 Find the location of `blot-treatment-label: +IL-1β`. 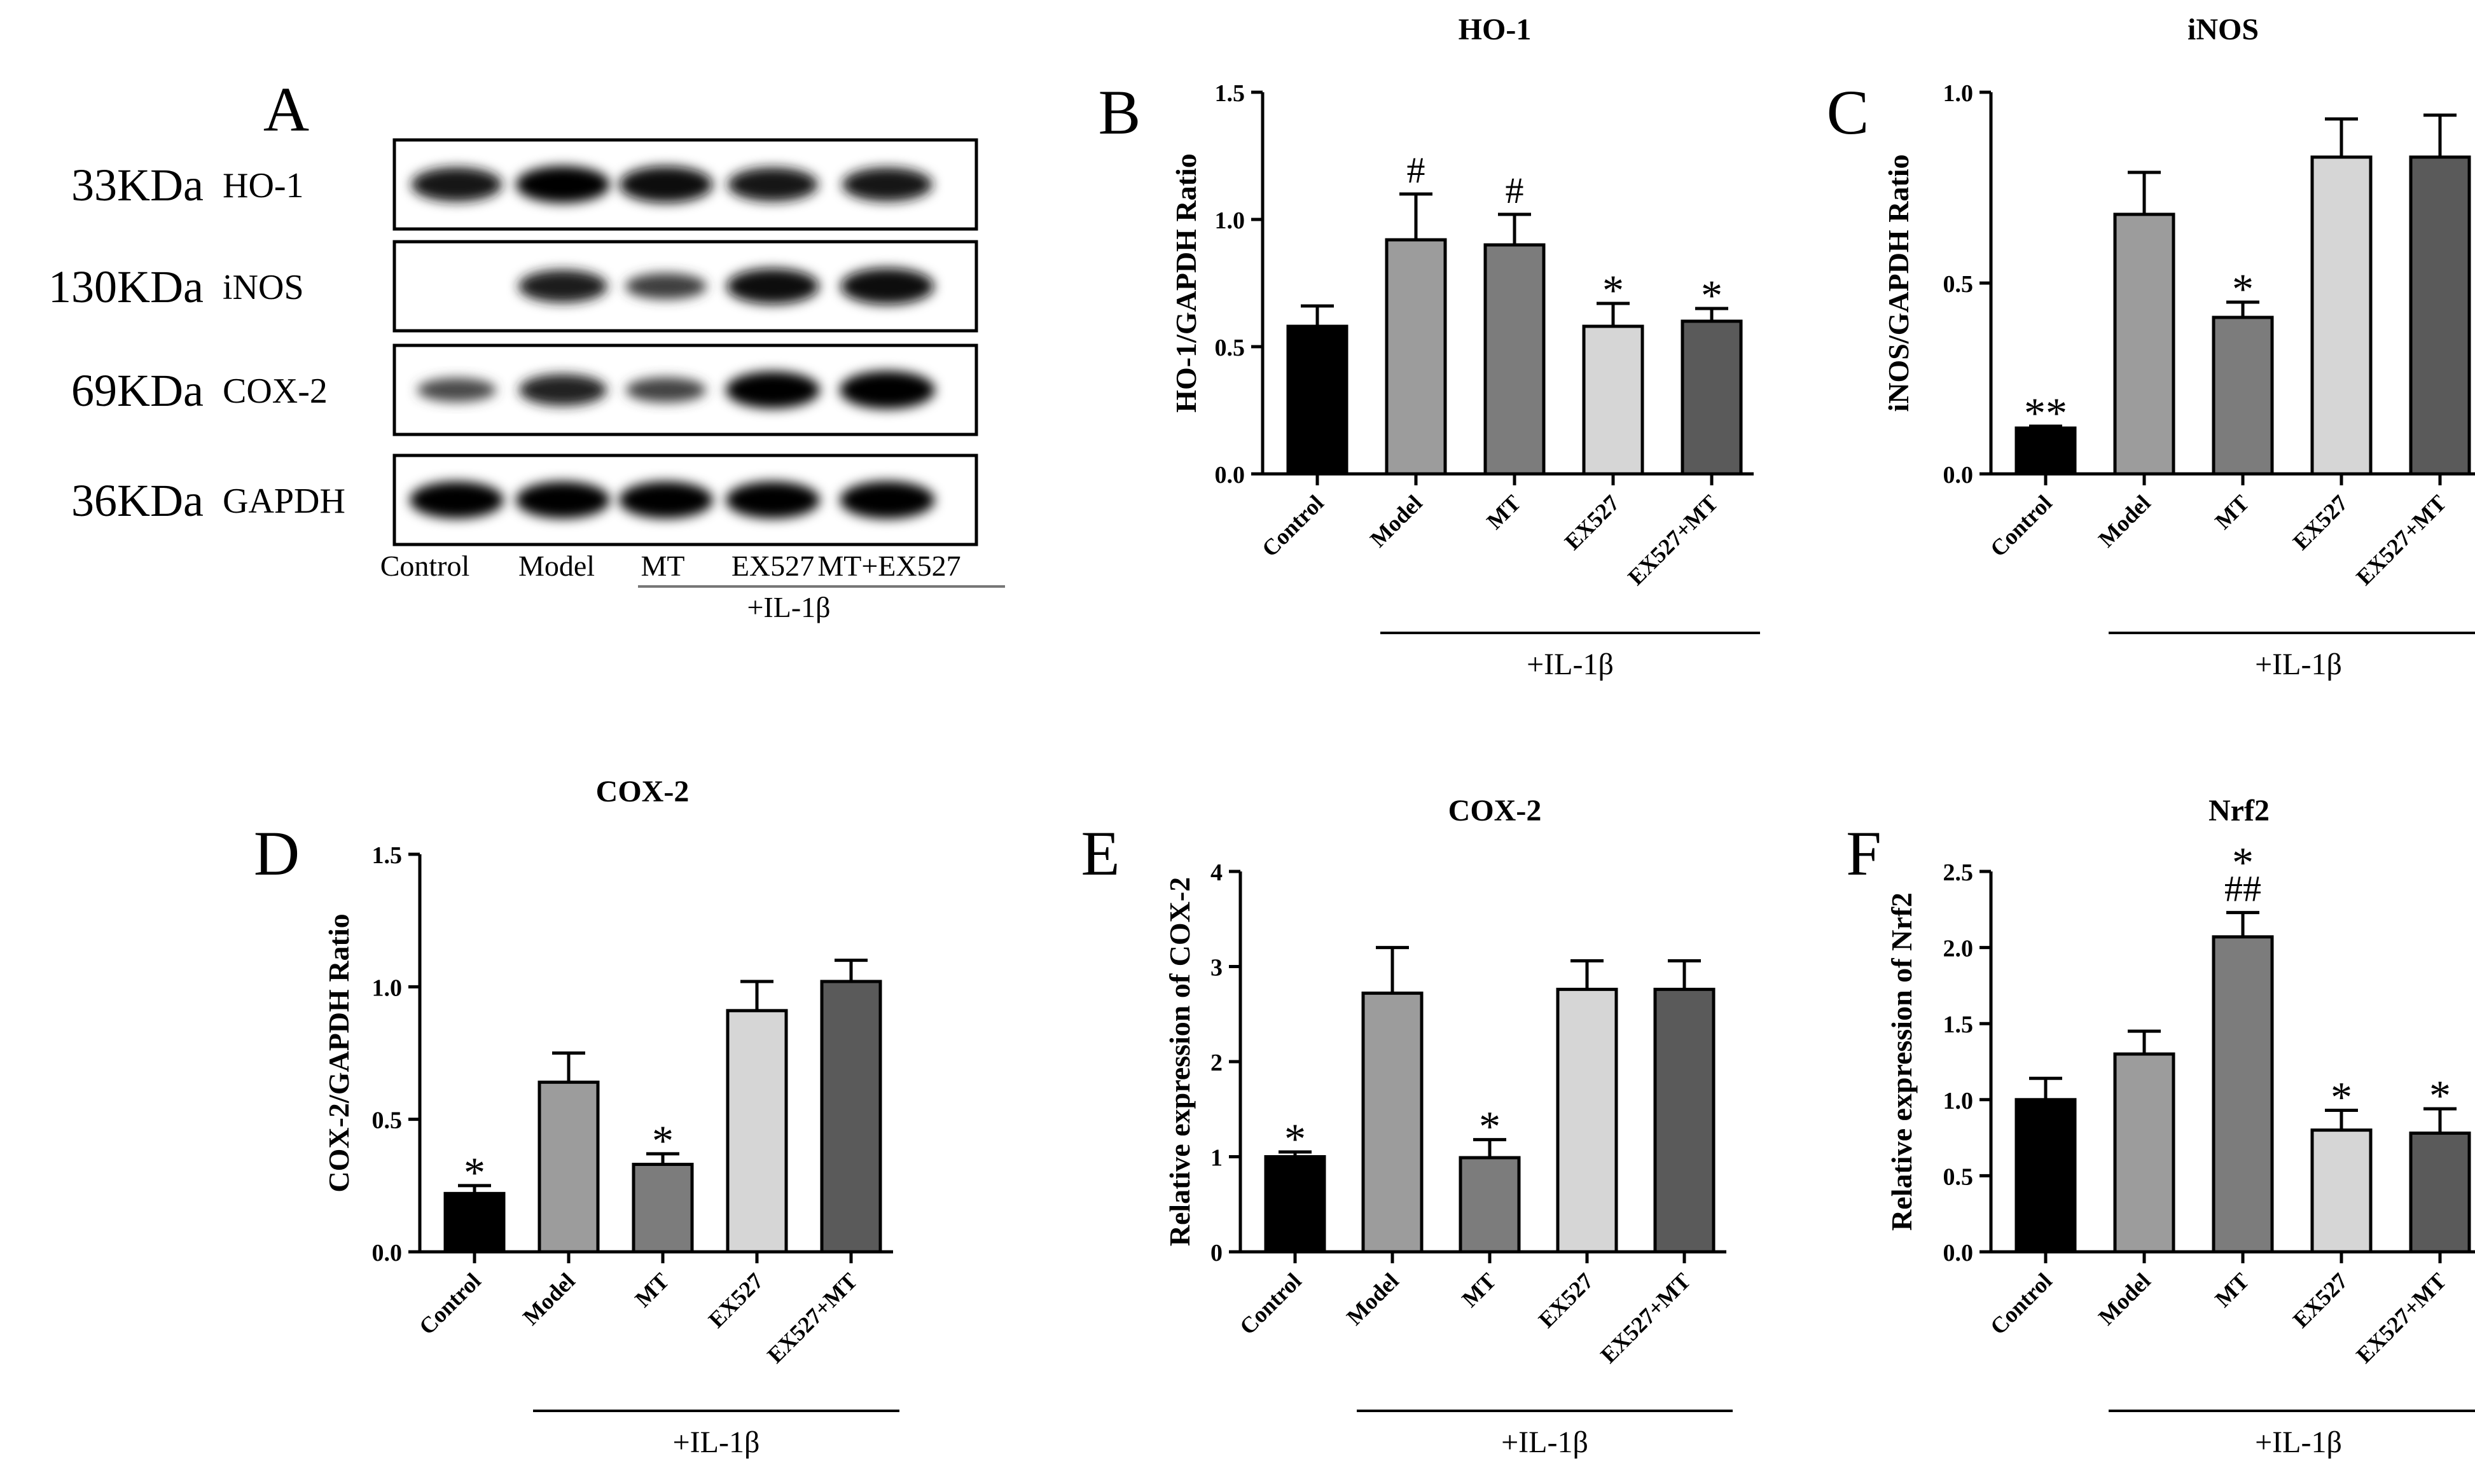

blot-treatment-label: +IL-1β is located at coordinates (788, 607).